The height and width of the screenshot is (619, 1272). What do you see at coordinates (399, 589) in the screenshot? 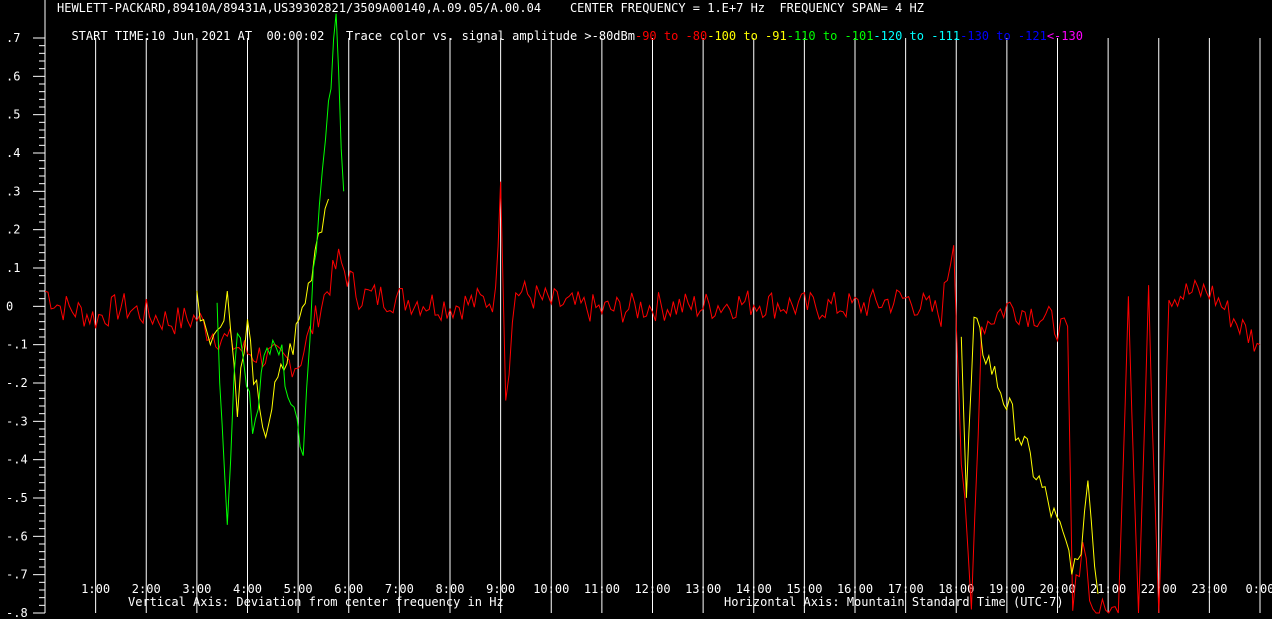
I see `x-tick-label: 7:00` at bounding box center [399, 589].